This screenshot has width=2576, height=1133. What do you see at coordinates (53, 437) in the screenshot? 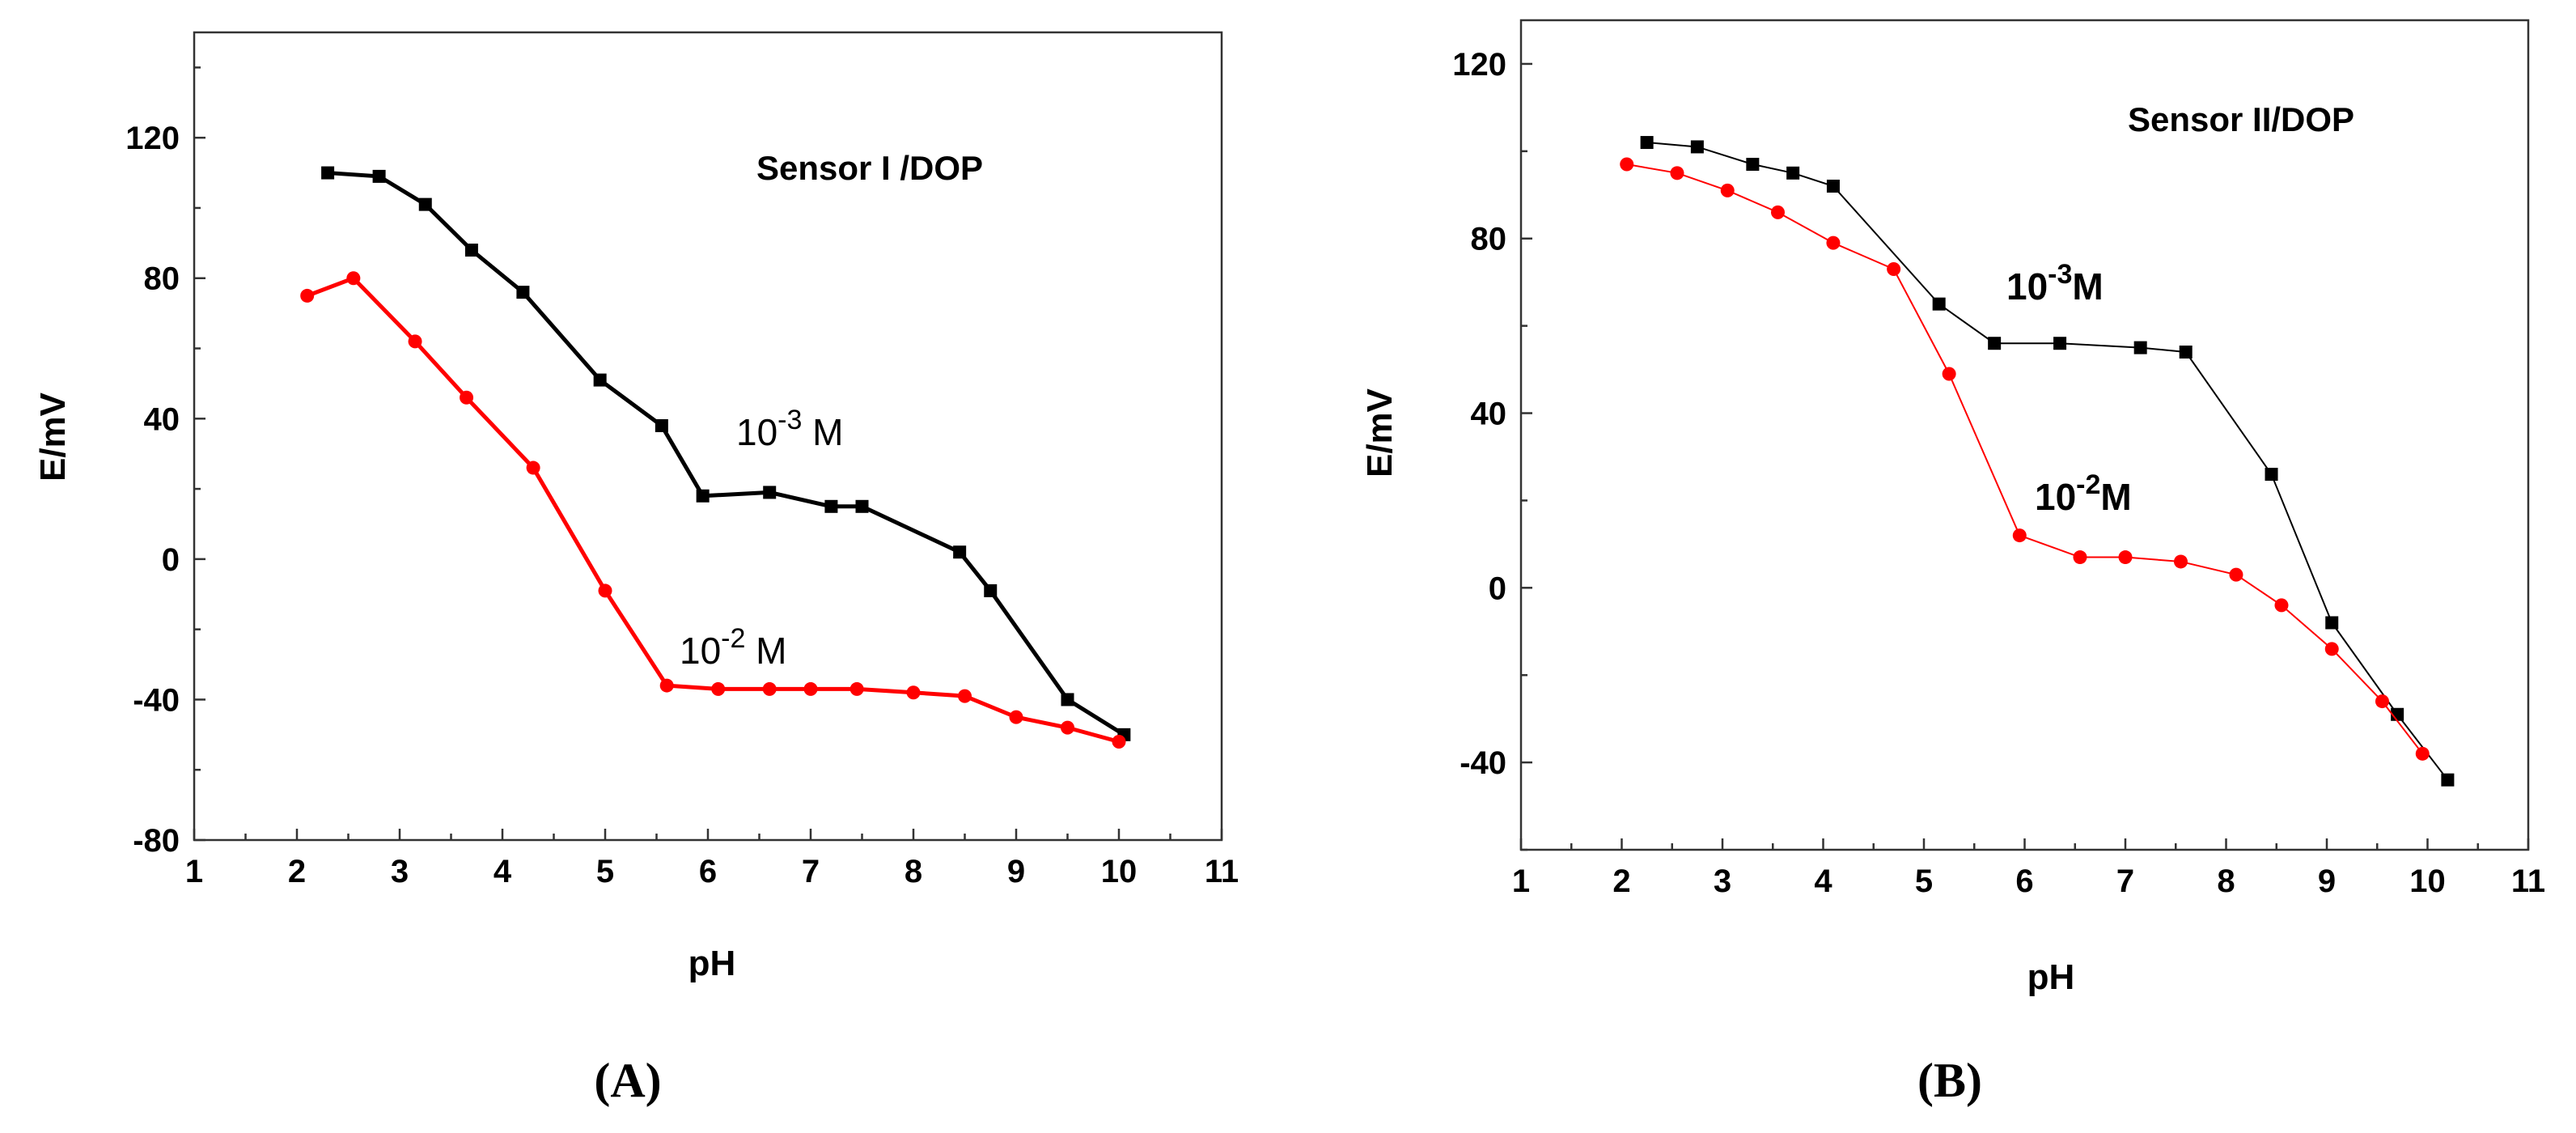
I see `y-axis-title: E/mV` at bounding box center [53, 437].